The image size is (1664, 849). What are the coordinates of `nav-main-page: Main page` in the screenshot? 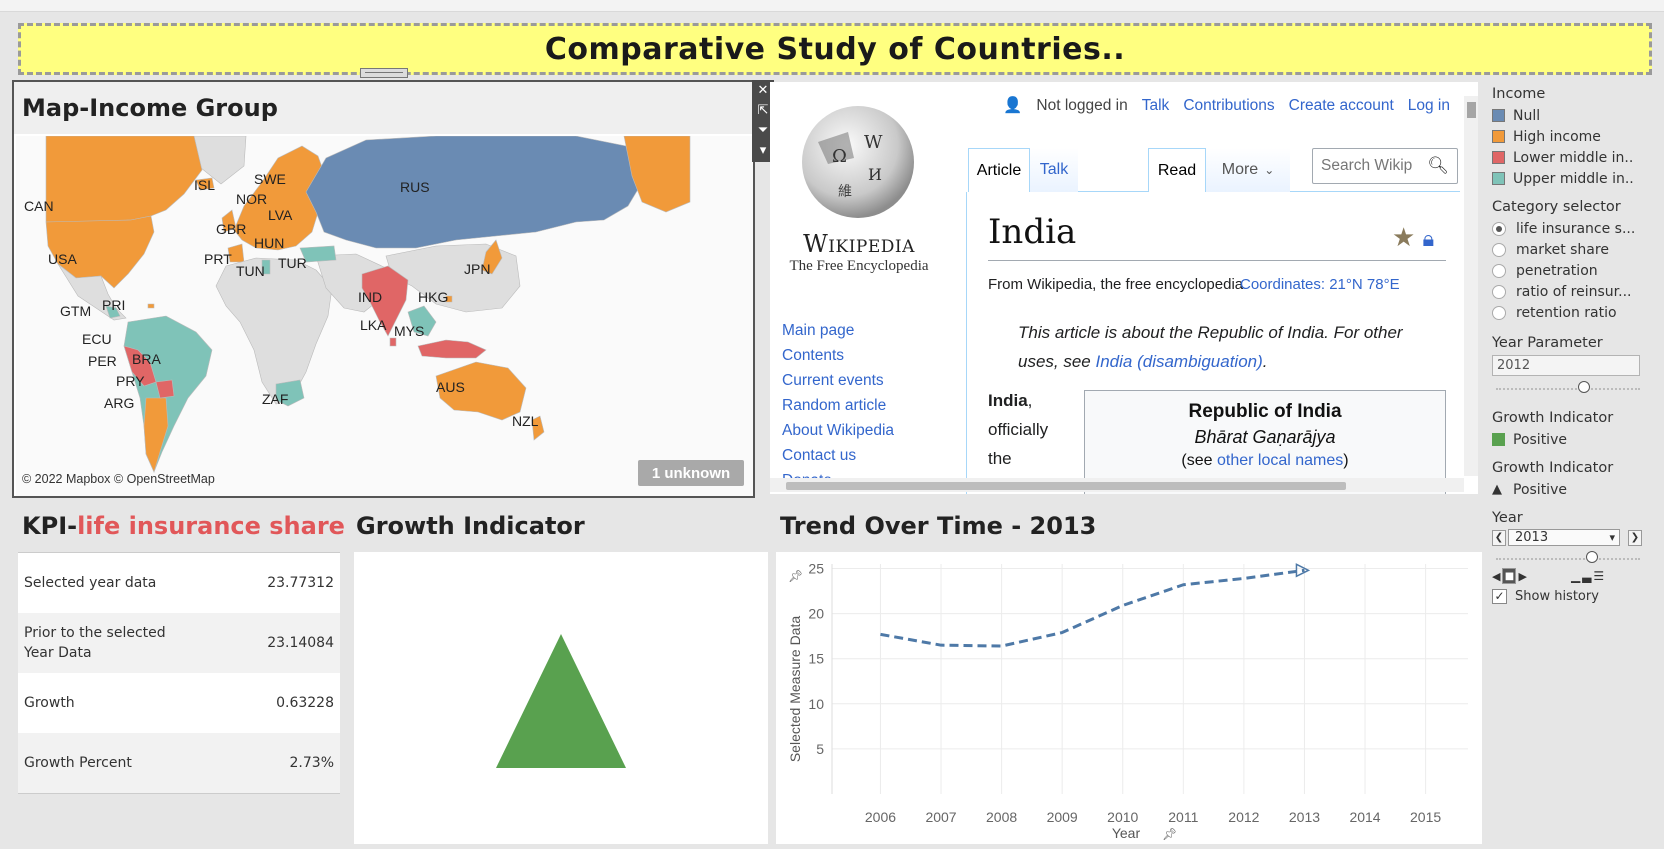 It's located at (818, 330).